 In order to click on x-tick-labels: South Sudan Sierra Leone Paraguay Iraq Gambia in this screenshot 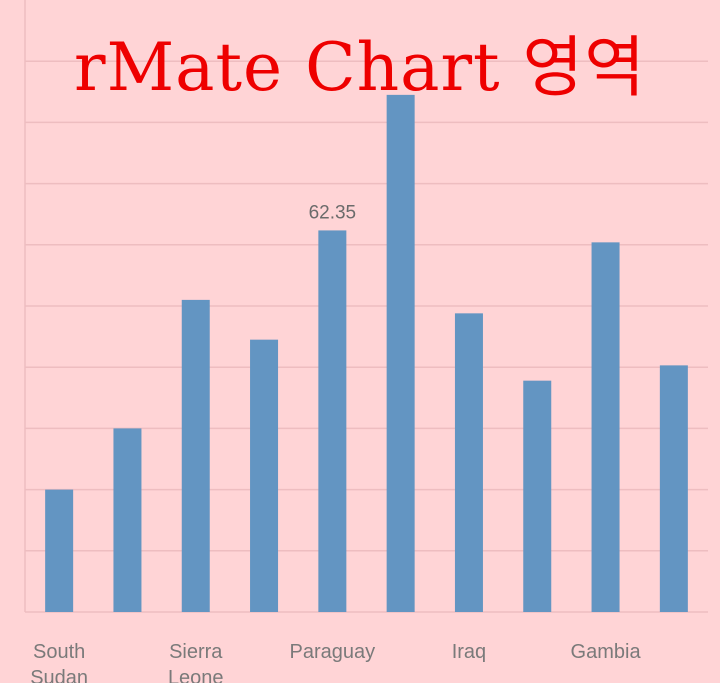, I will do `click(335, 662)`.